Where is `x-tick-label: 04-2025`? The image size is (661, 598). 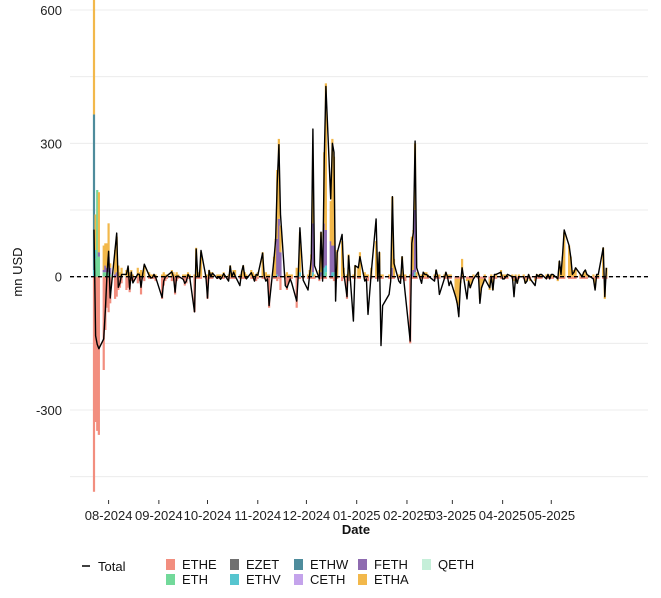
x-tick-label: 04-2025 is located at coordinates (503, 515).